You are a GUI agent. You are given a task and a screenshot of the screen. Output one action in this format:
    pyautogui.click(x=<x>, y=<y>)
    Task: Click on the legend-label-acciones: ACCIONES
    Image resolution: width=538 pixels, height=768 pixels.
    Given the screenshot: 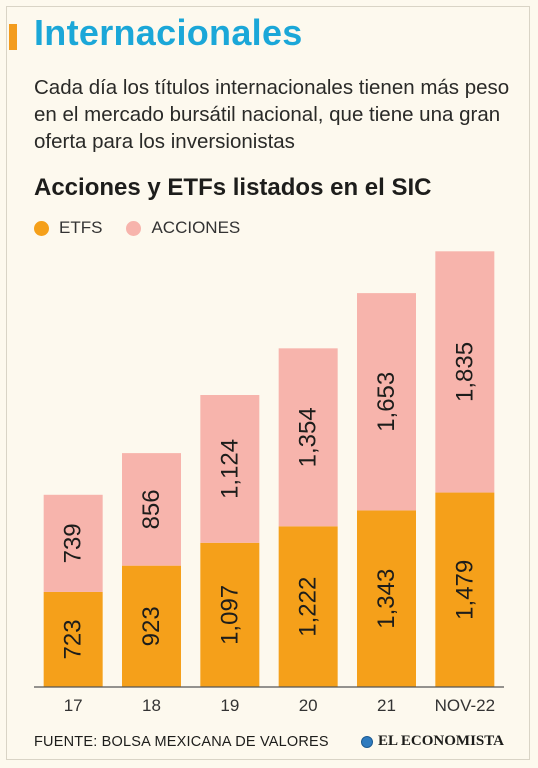 What is the action you would take?
    pyautogui.click(x=196, y=227)
    